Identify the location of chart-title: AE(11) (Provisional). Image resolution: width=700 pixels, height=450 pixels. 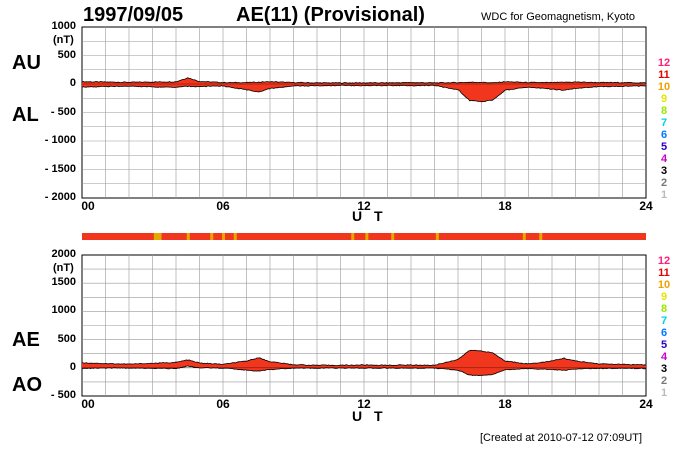
(330, 15).